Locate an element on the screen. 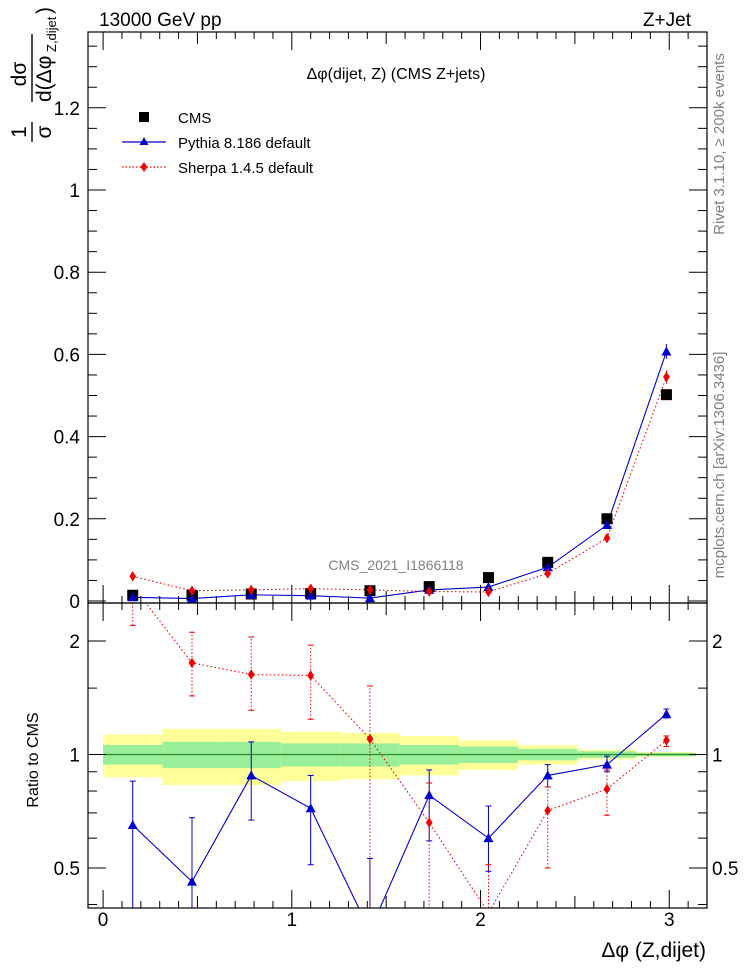  energy-label: 13000 GeV pp is located at coordinates (160, 20).